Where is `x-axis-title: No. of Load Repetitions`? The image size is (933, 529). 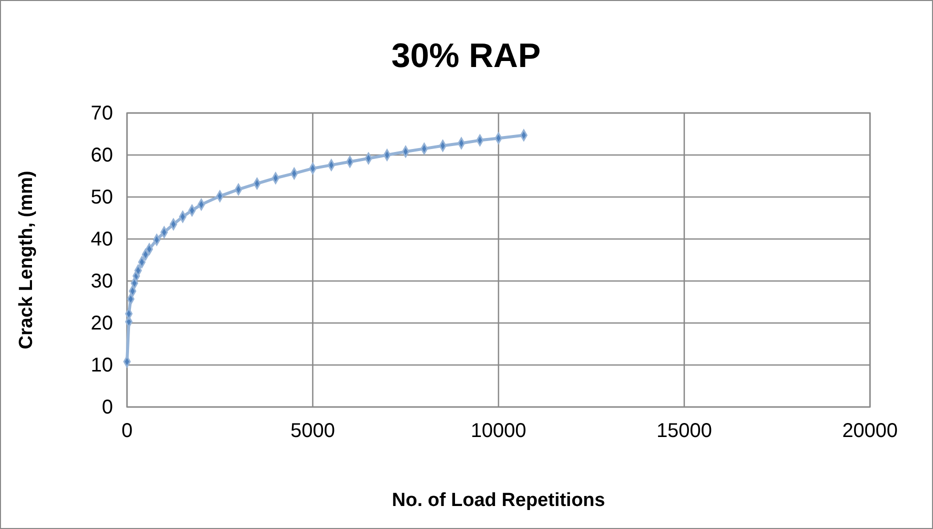 x-axis-title: No. of Load Repetitions is located at coordinates (499, 500).